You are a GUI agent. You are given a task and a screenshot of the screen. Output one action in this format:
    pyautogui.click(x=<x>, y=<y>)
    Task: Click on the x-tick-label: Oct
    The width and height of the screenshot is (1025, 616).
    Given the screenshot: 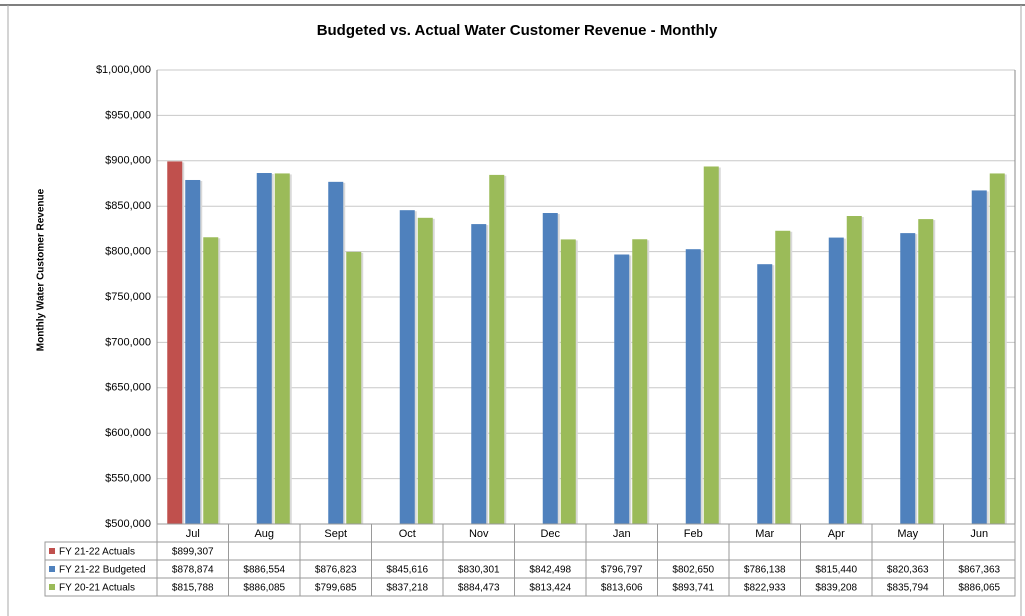 What is the action you would take?
    pyautogui.click(x=407, y=534)
    